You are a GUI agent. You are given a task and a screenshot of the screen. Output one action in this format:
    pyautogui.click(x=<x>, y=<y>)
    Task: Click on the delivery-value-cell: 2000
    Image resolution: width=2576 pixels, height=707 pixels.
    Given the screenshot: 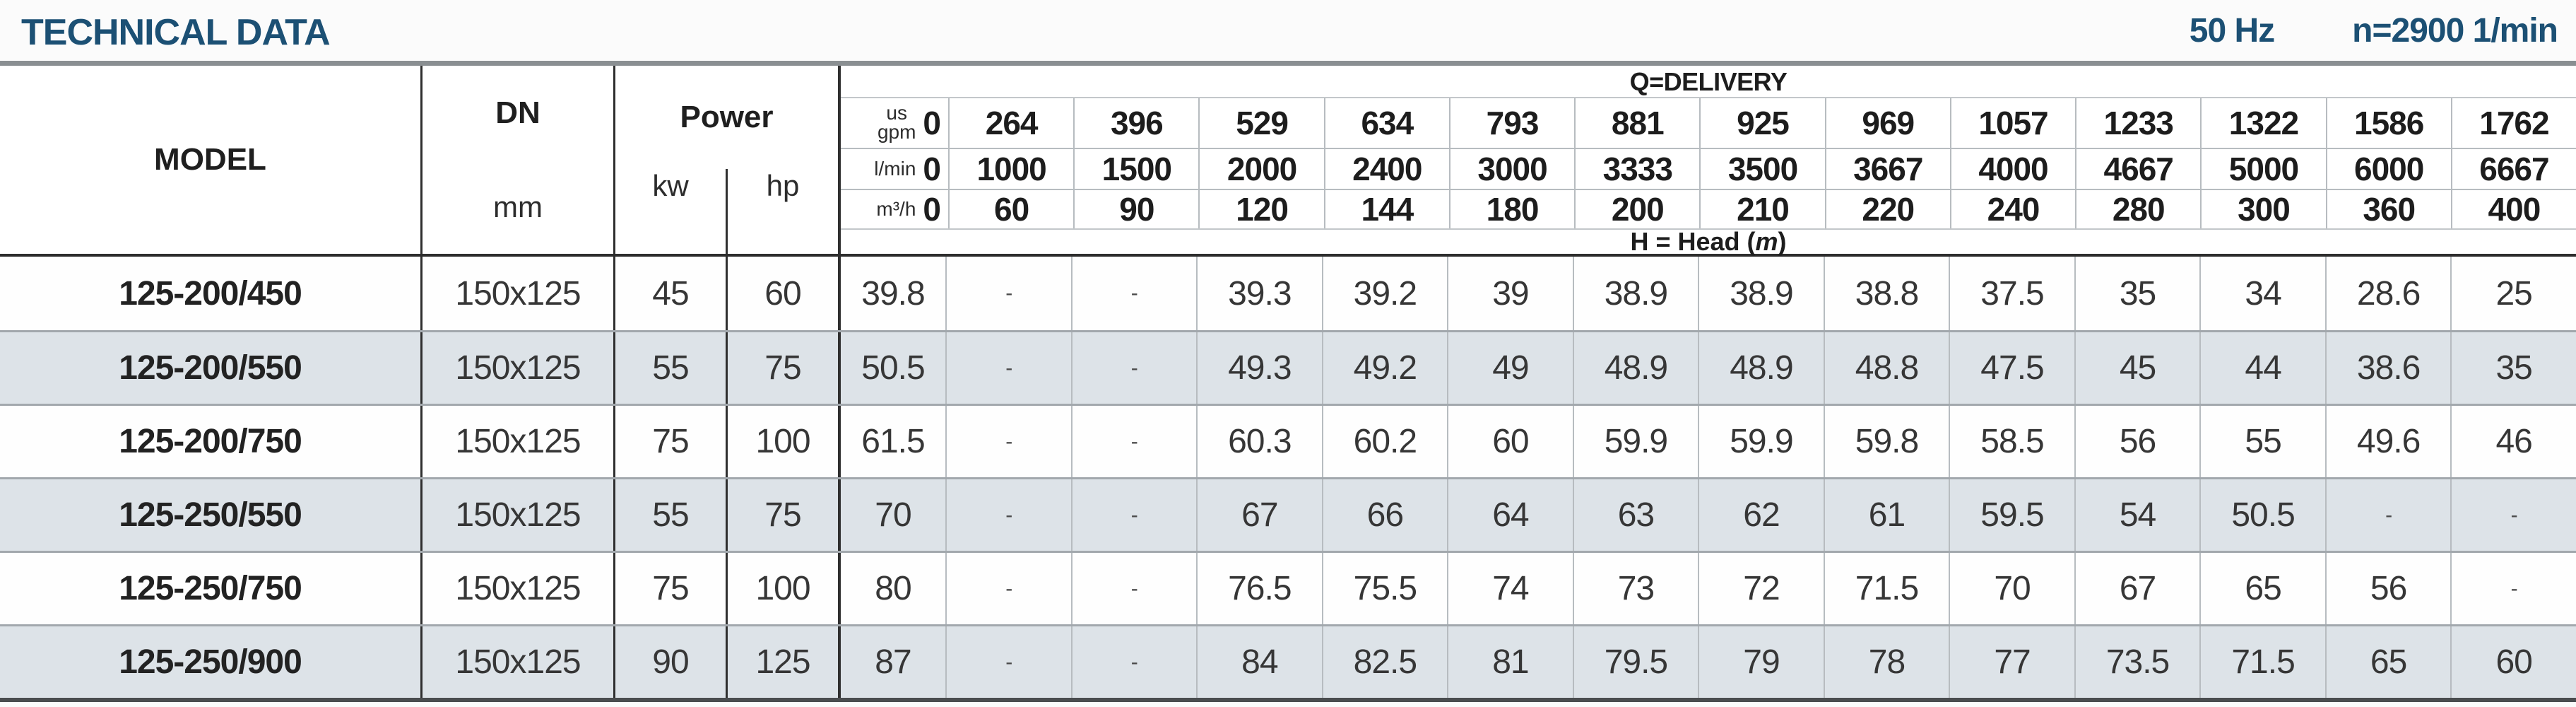 What is the action you would take?
    pyautogui.click(x=1260, y=169)
    